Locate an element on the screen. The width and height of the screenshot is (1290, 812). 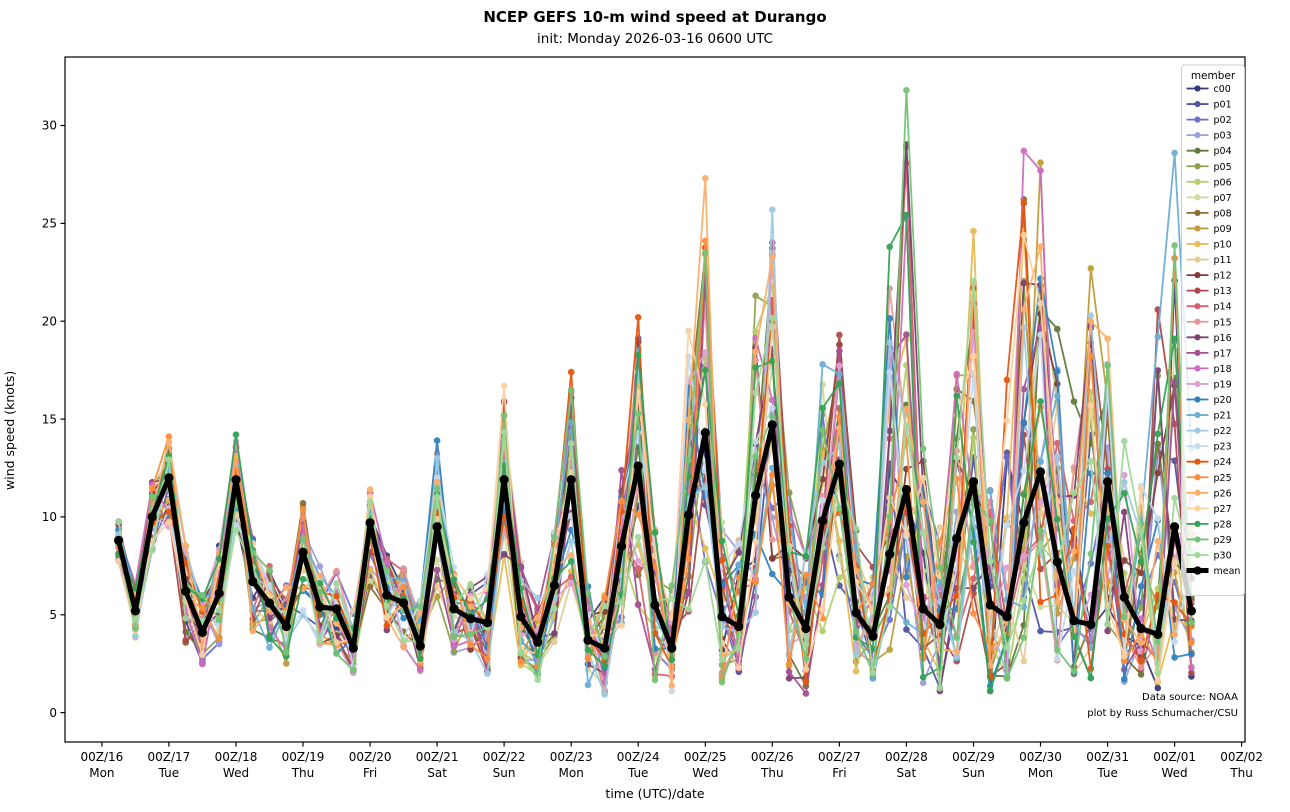
legend-item-p12: p12 is located at coordinates (1209, 276).